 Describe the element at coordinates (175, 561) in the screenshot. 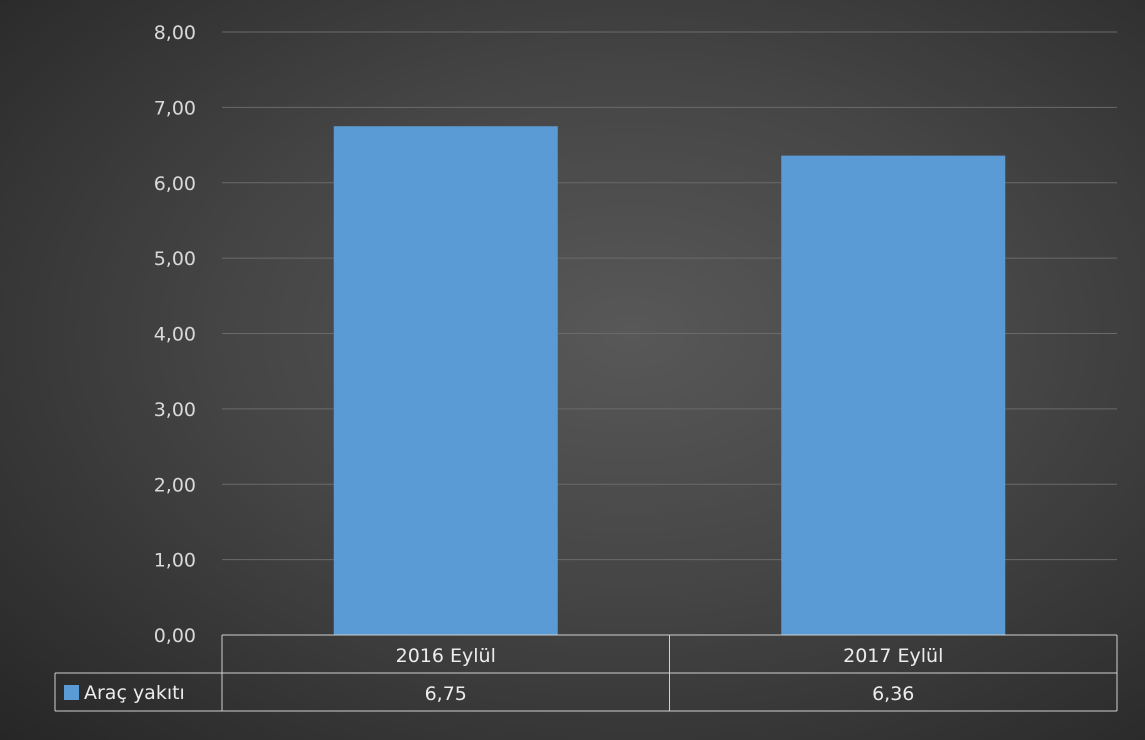

I see `y-tick-label: 1,00` at that location.